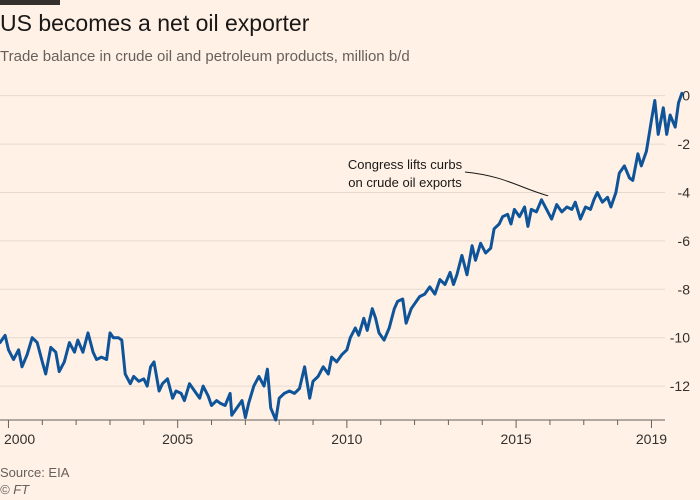 This screenshot has height=500, width=700. Describe the element at coordinates (346, 439) in the screenshot. I see `x-tick-label: 2010` at that location.